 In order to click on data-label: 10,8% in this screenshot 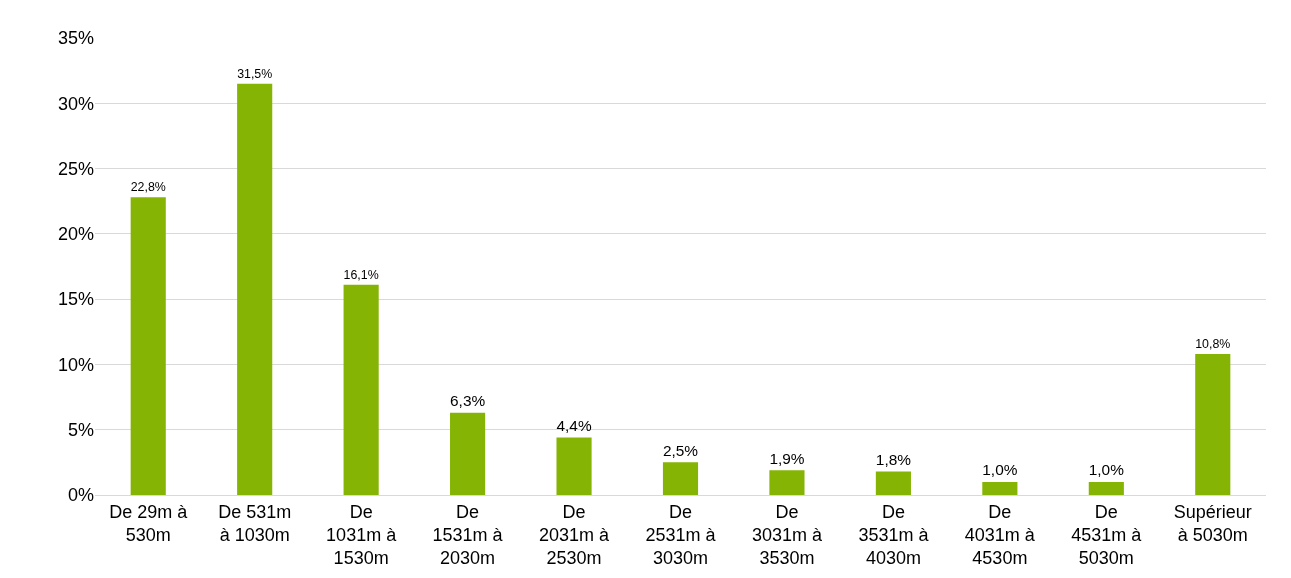, I will do `click(1213, 344)`.